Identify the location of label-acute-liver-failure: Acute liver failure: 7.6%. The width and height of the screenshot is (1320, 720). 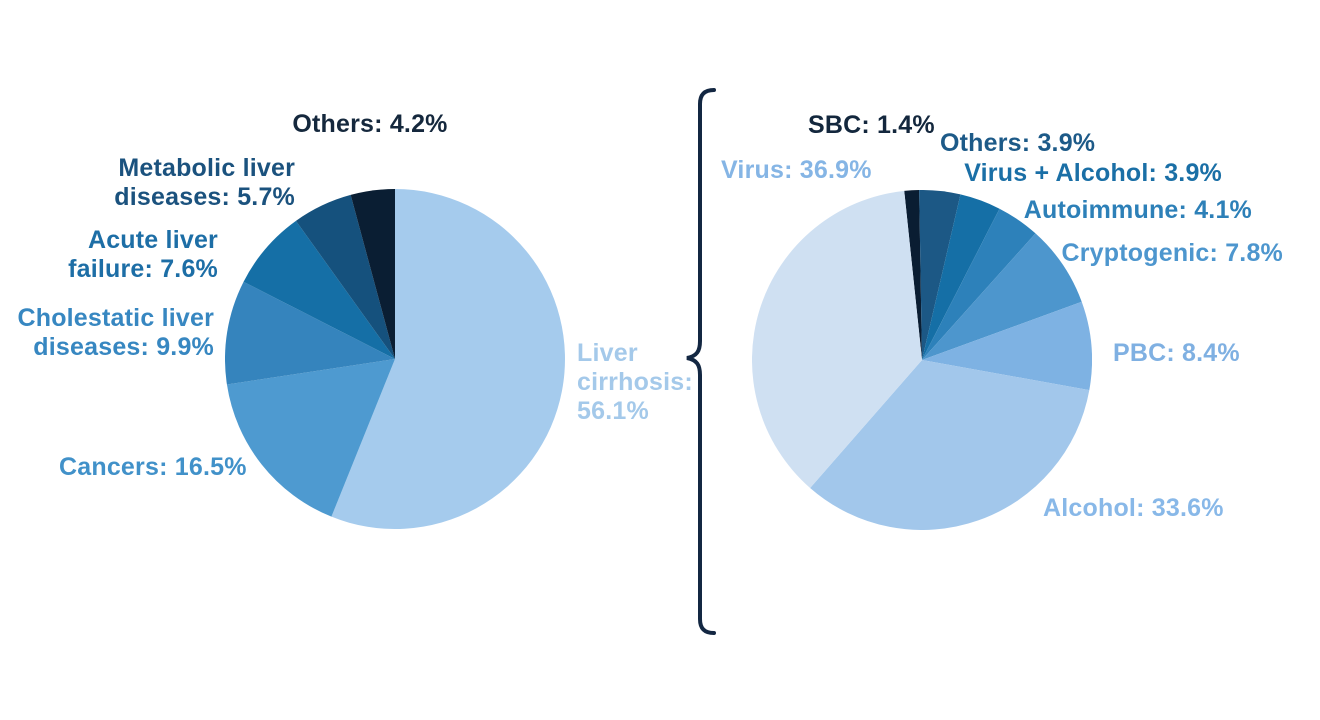
(143, 254).